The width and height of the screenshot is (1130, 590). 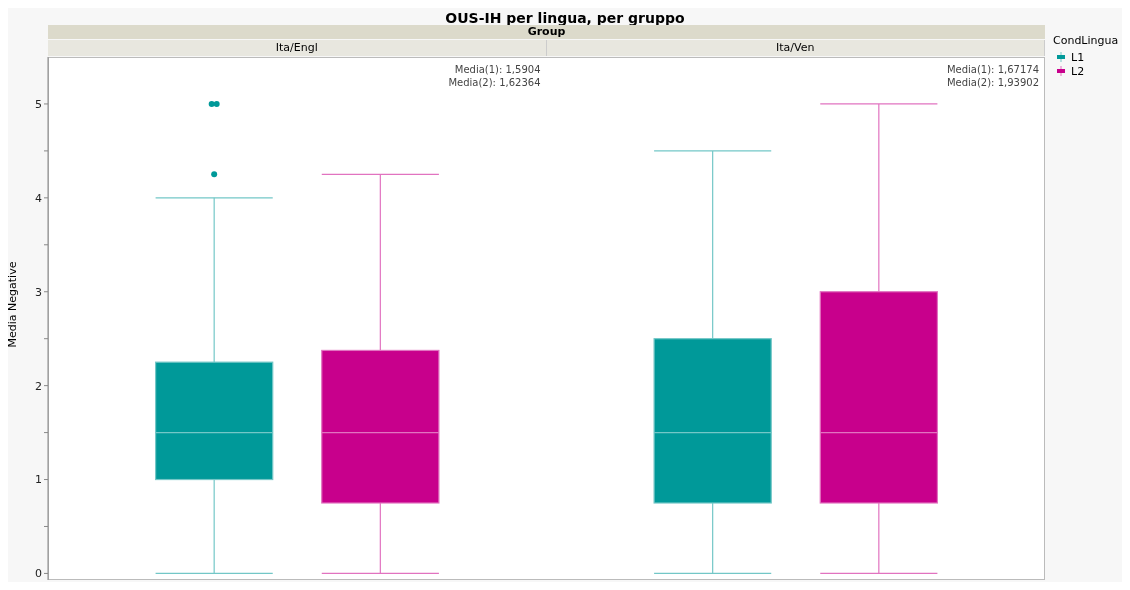 I want to click on x-tick-label: Ita/Engl, so click(x=297, y=48).